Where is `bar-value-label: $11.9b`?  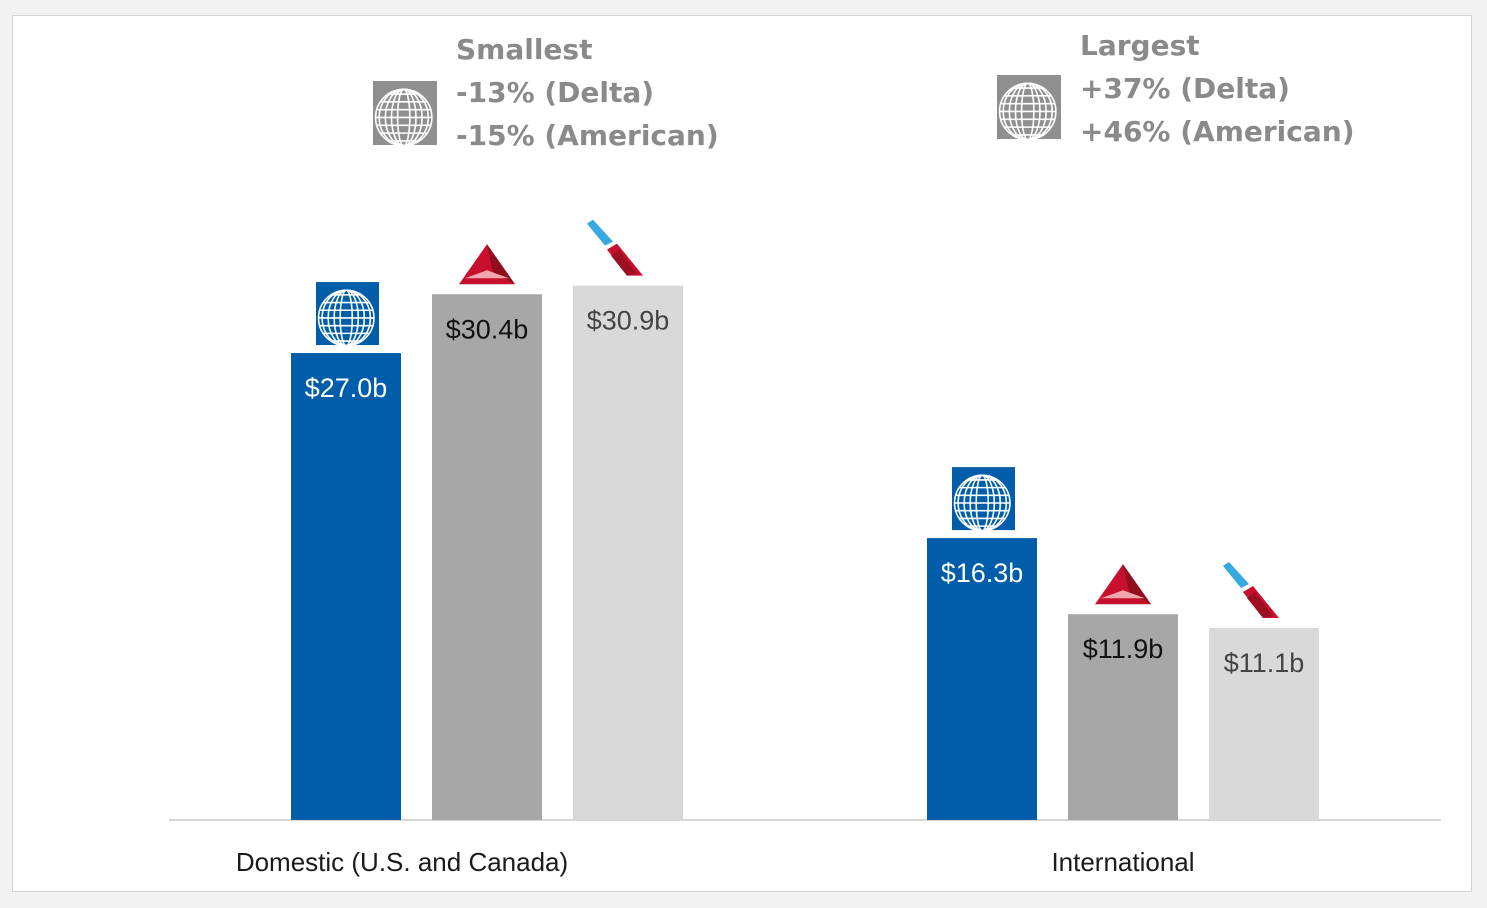
bar-value-label: $11.9b is located at coordinates (1123, 649).